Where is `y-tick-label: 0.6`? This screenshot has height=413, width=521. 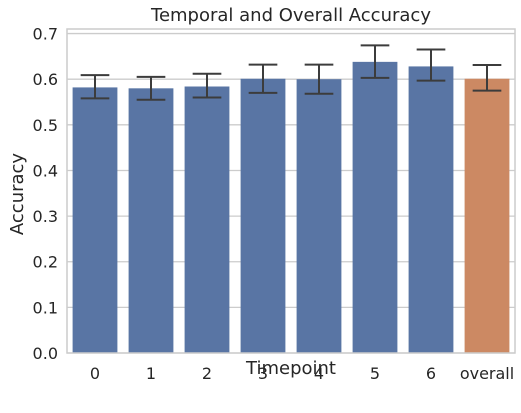
y-tick-label: 0.6 is located at coordinates (45, 79).